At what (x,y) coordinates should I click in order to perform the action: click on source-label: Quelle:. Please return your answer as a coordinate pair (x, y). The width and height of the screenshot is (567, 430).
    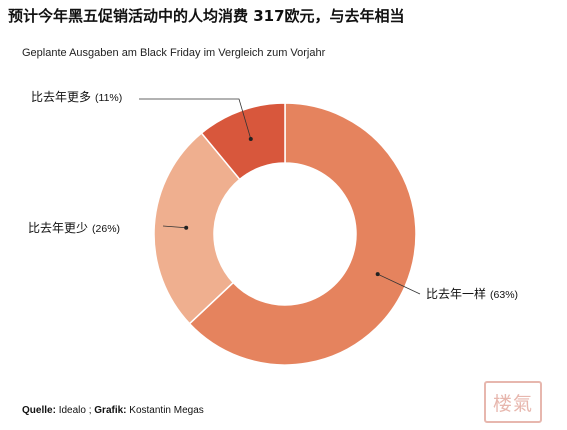
    Looking at the image, I should click on (39, 410).